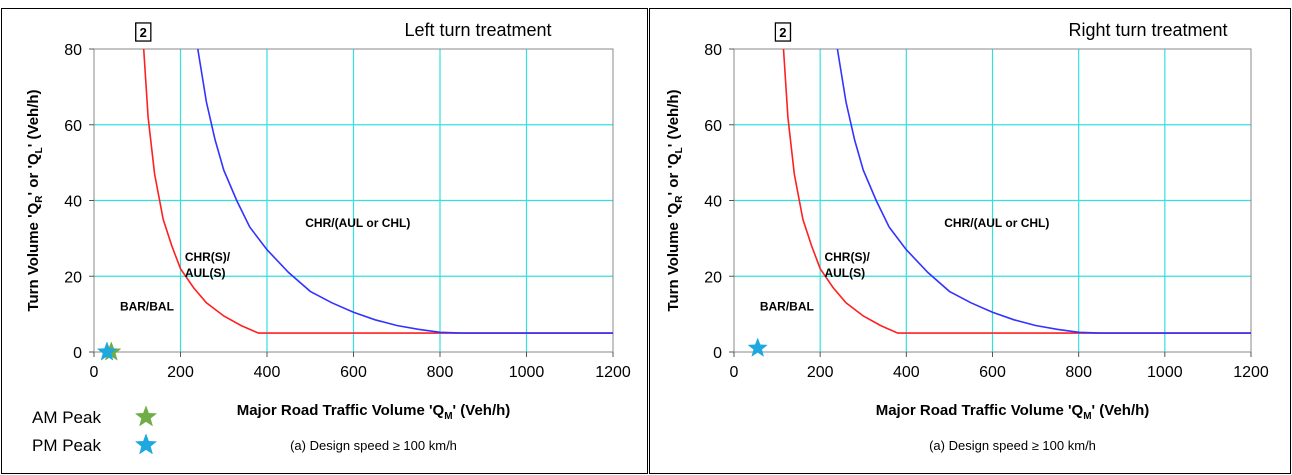 This screenshot has height=475, width=1292. What do you see at coordinates (477, 30) in the screenshot?
I see `panel-title: Left turn treatment` at bounding box center [477, 30].